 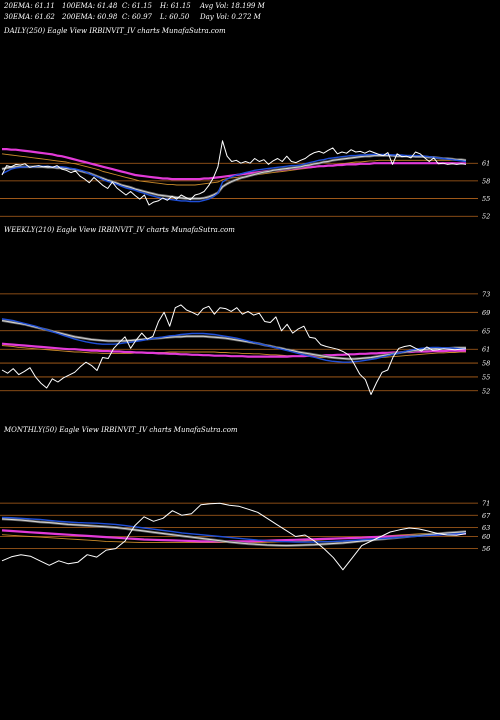 I want to click on y-tick-label: 65, so click(x=486, y=331).